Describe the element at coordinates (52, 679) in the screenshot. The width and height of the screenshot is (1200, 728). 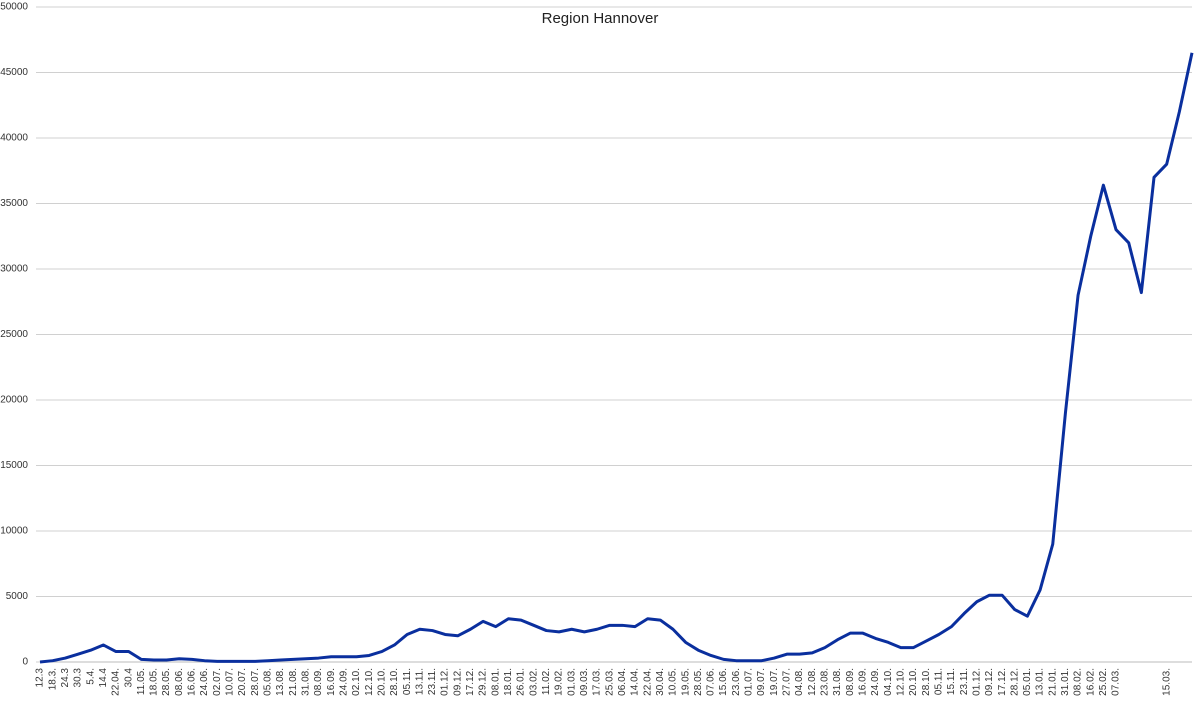
I see `x-tick-label: 18.3.` at that location.